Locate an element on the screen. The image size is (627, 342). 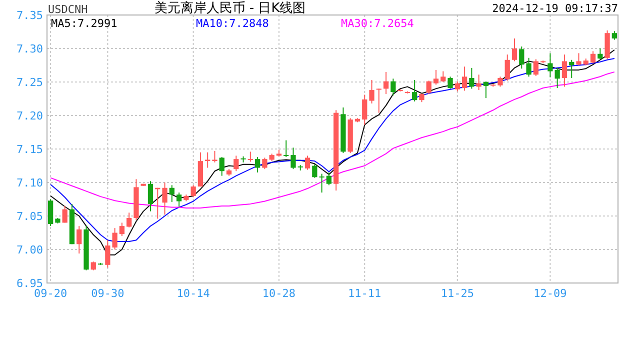
annotation: USDCNH is located at coordinates (68, 9).